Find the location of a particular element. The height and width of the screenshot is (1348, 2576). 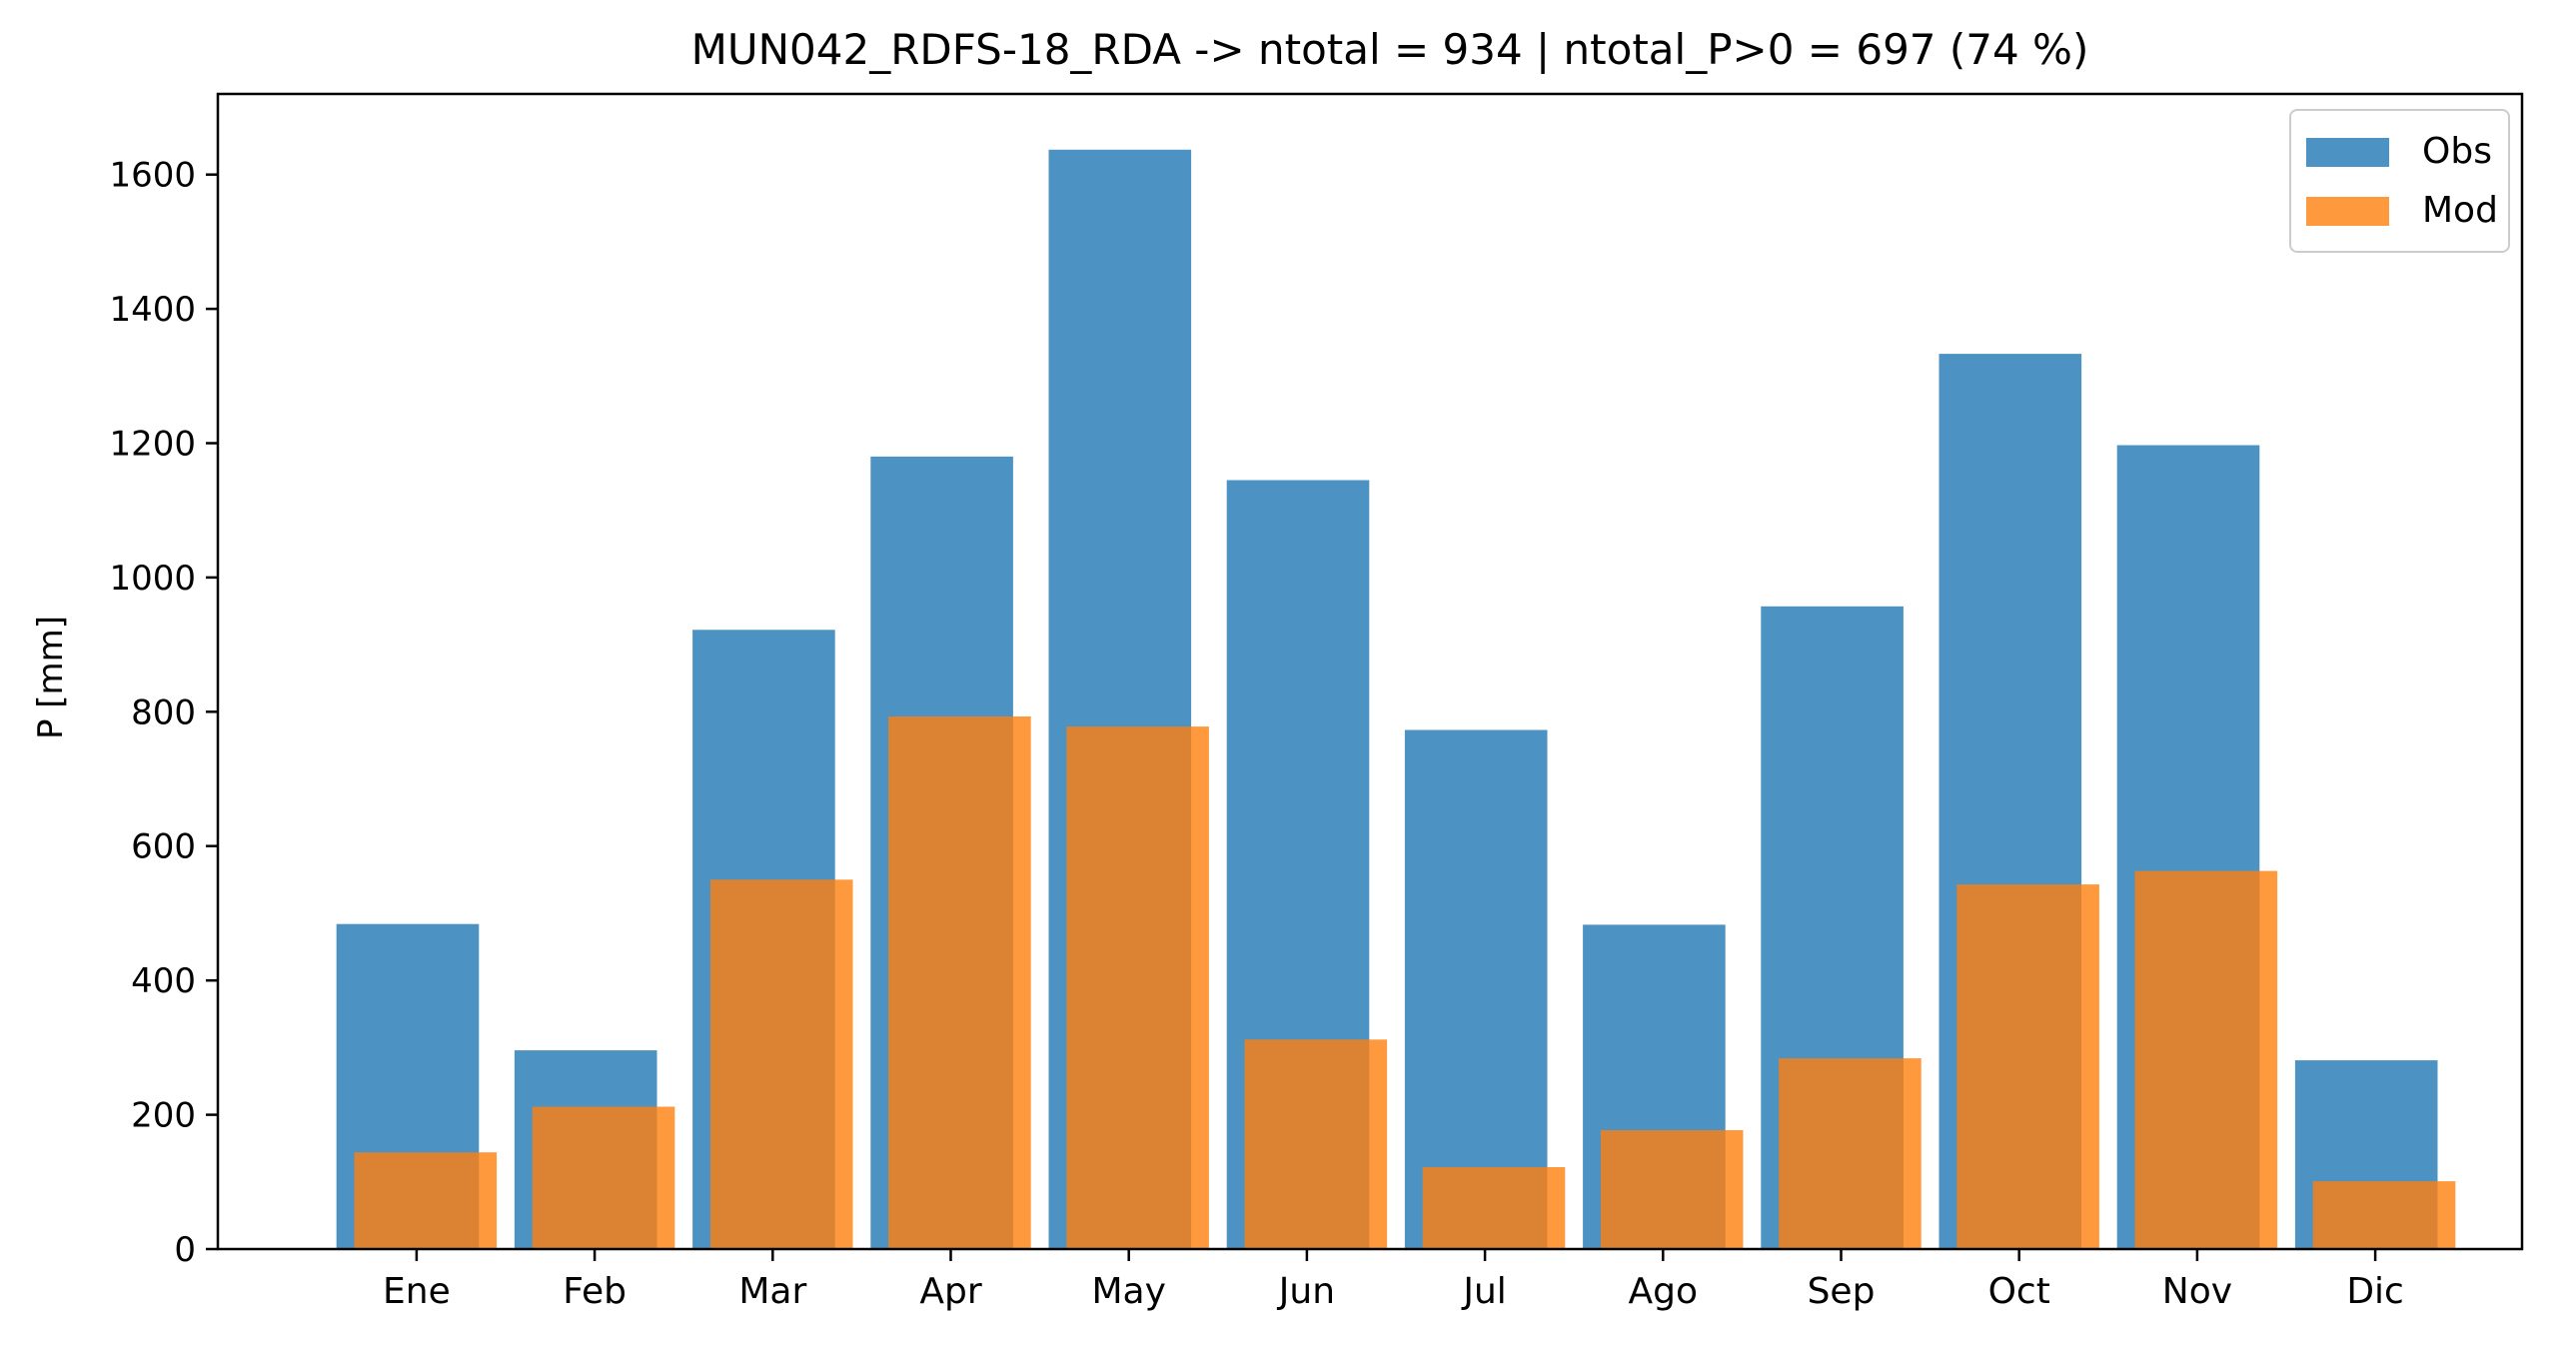

legend-label-mod: Mod is located at coordinates (2460, 211).